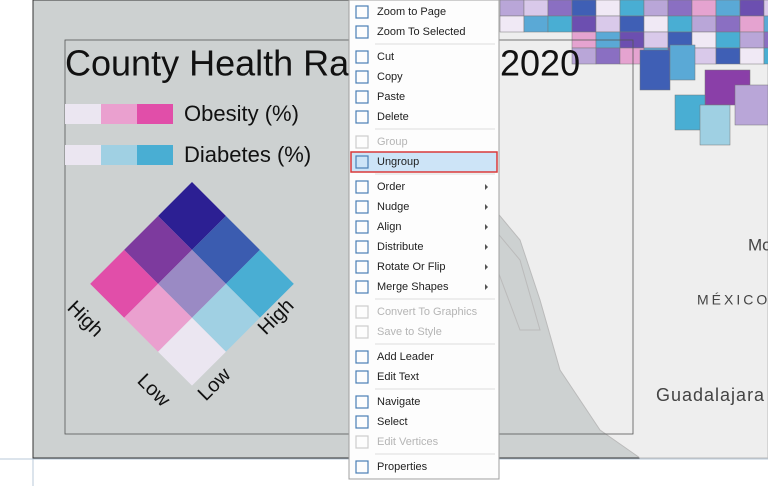  Describe the element at coordinates (402, 467) in the screenshot. I see `menu-item: Properties` at that location.